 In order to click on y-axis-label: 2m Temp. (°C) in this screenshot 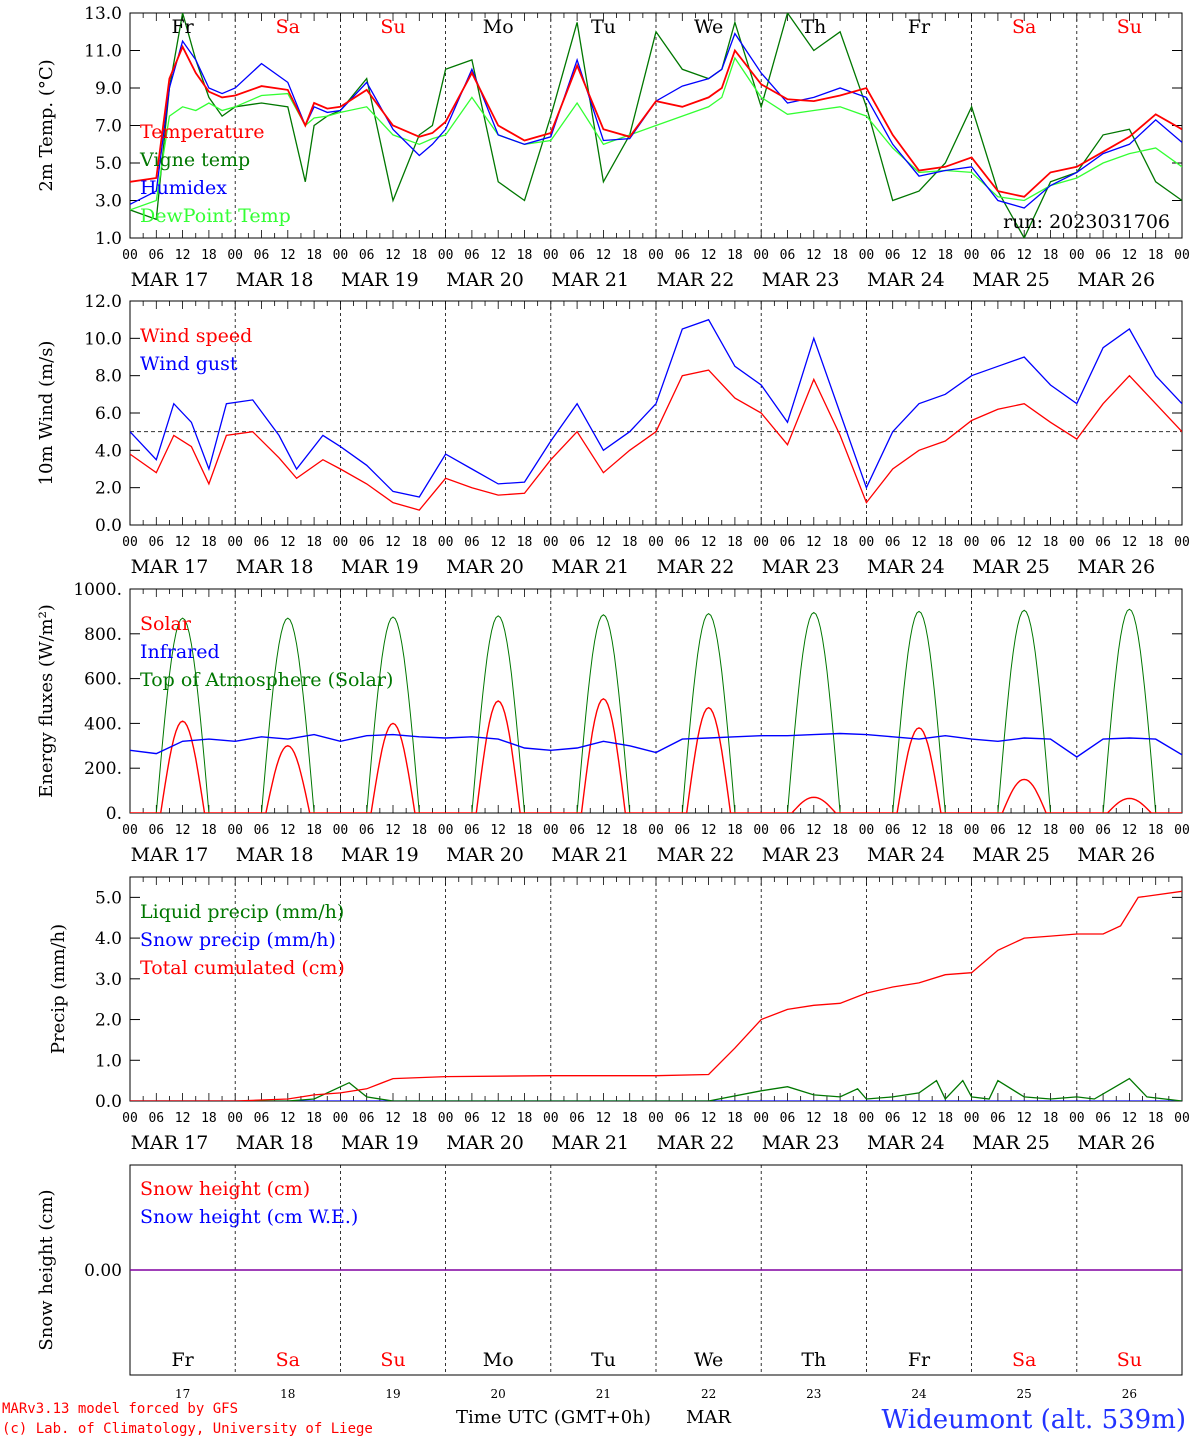, I will do `click(46, 125)`.